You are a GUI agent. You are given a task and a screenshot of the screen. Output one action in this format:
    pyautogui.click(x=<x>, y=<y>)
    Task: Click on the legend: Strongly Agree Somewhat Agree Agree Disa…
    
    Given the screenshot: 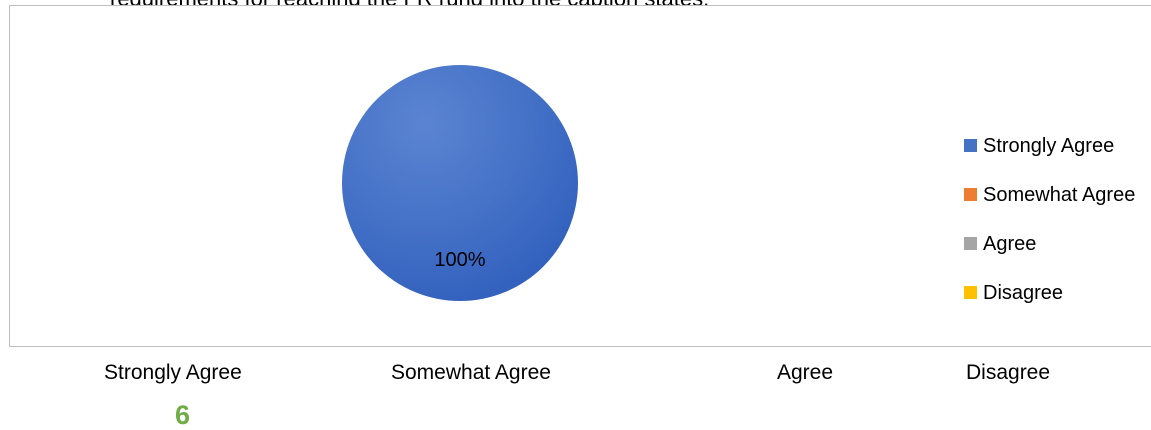 What is the action you would take?
    pyautogui.click(x=1057, y=219)
    